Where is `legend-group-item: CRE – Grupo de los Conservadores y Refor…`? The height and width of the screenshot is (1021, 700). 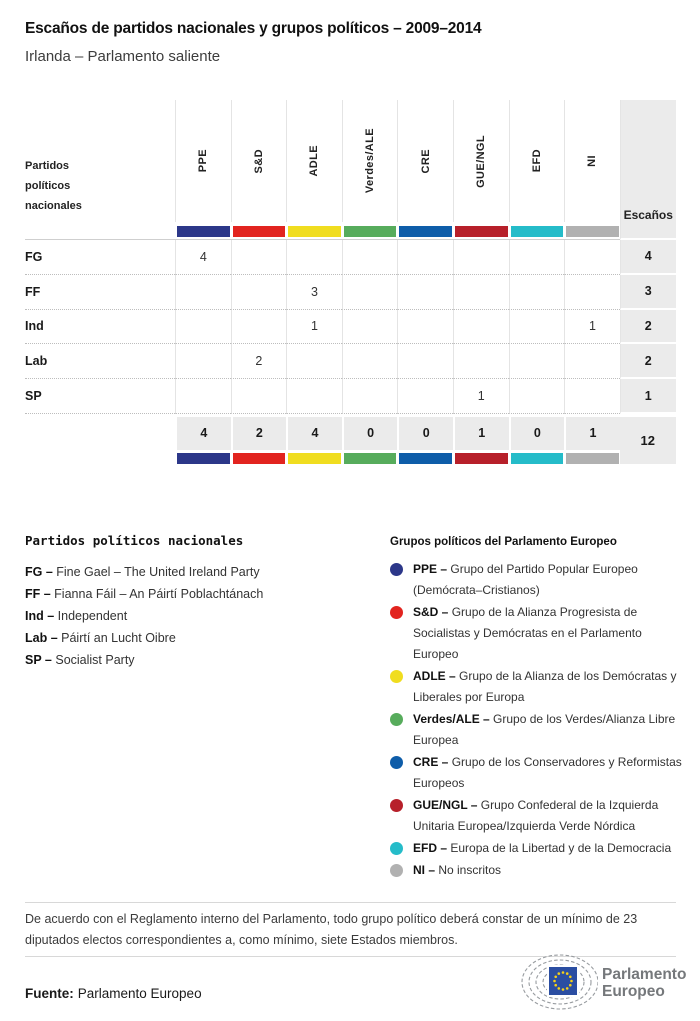
legend-group-item: CRE – Grupo de los Conservadores y Refor… is located at coordinates (536, 773).